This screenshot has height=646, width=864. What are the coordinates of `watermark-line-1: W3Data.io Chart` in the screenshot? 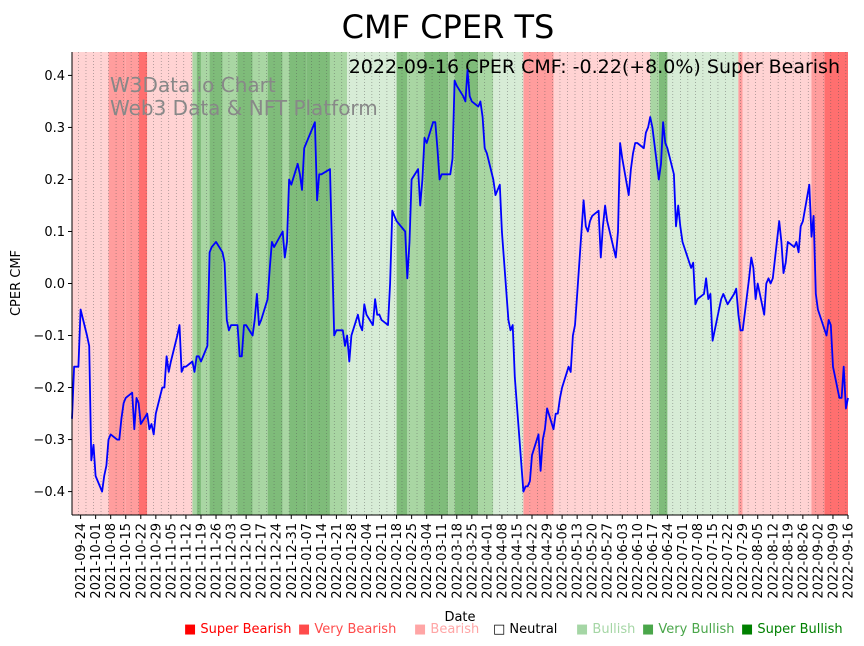 It's located at (193, 85).